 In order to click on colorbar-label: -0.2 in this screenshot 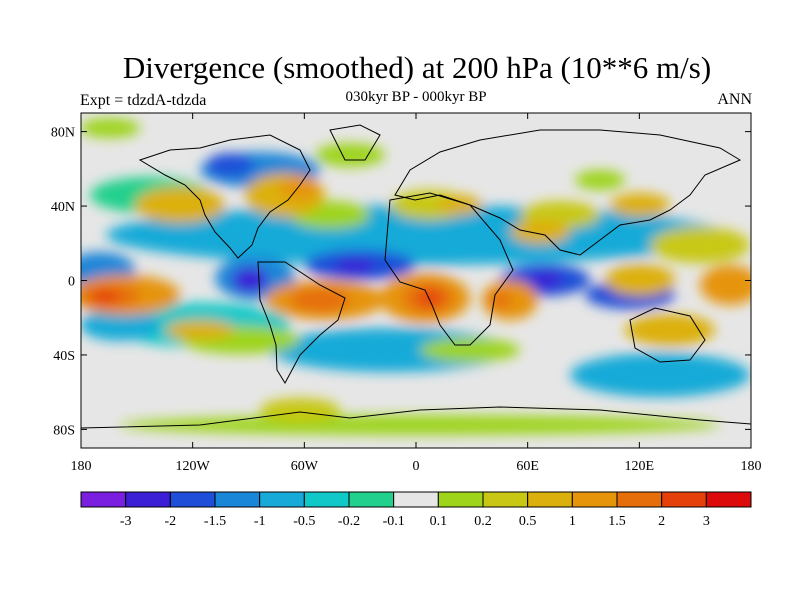, I will do `click(349, 521)`.